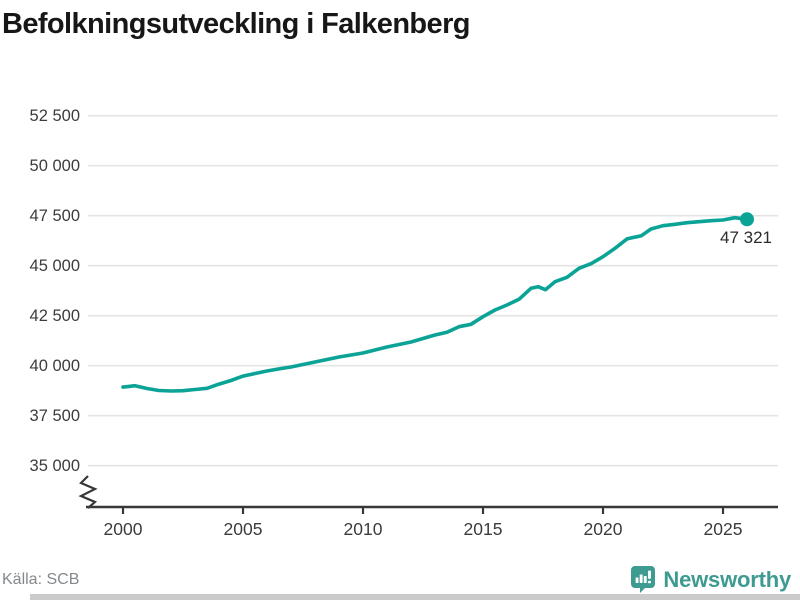 This screenshot has height=600, width=800. What do you see at coordinates (88, 492) in the screenshot?
I see `y-axis-break-icon` at bounding box center [88, 492].